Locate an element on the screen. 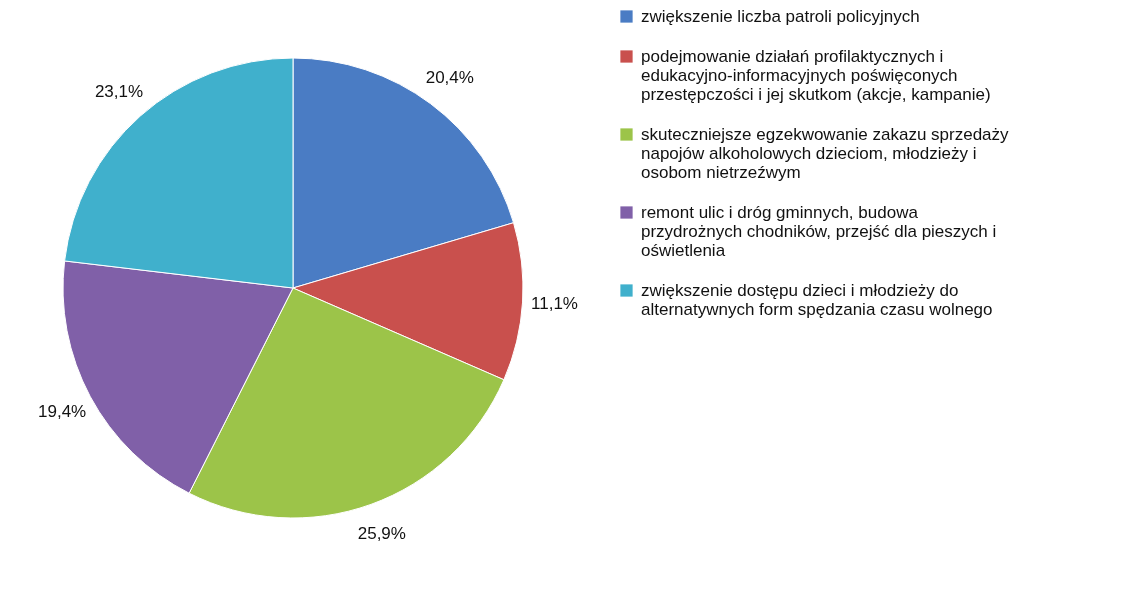 The image size is (1147, 603). data-label: 20,4% is located at coordinates (449, 78).